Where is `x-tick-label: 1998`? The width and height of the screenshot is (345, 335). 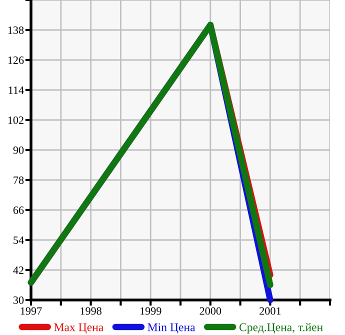 x-tick-label: 1998 is located at coordinates (91, 311).